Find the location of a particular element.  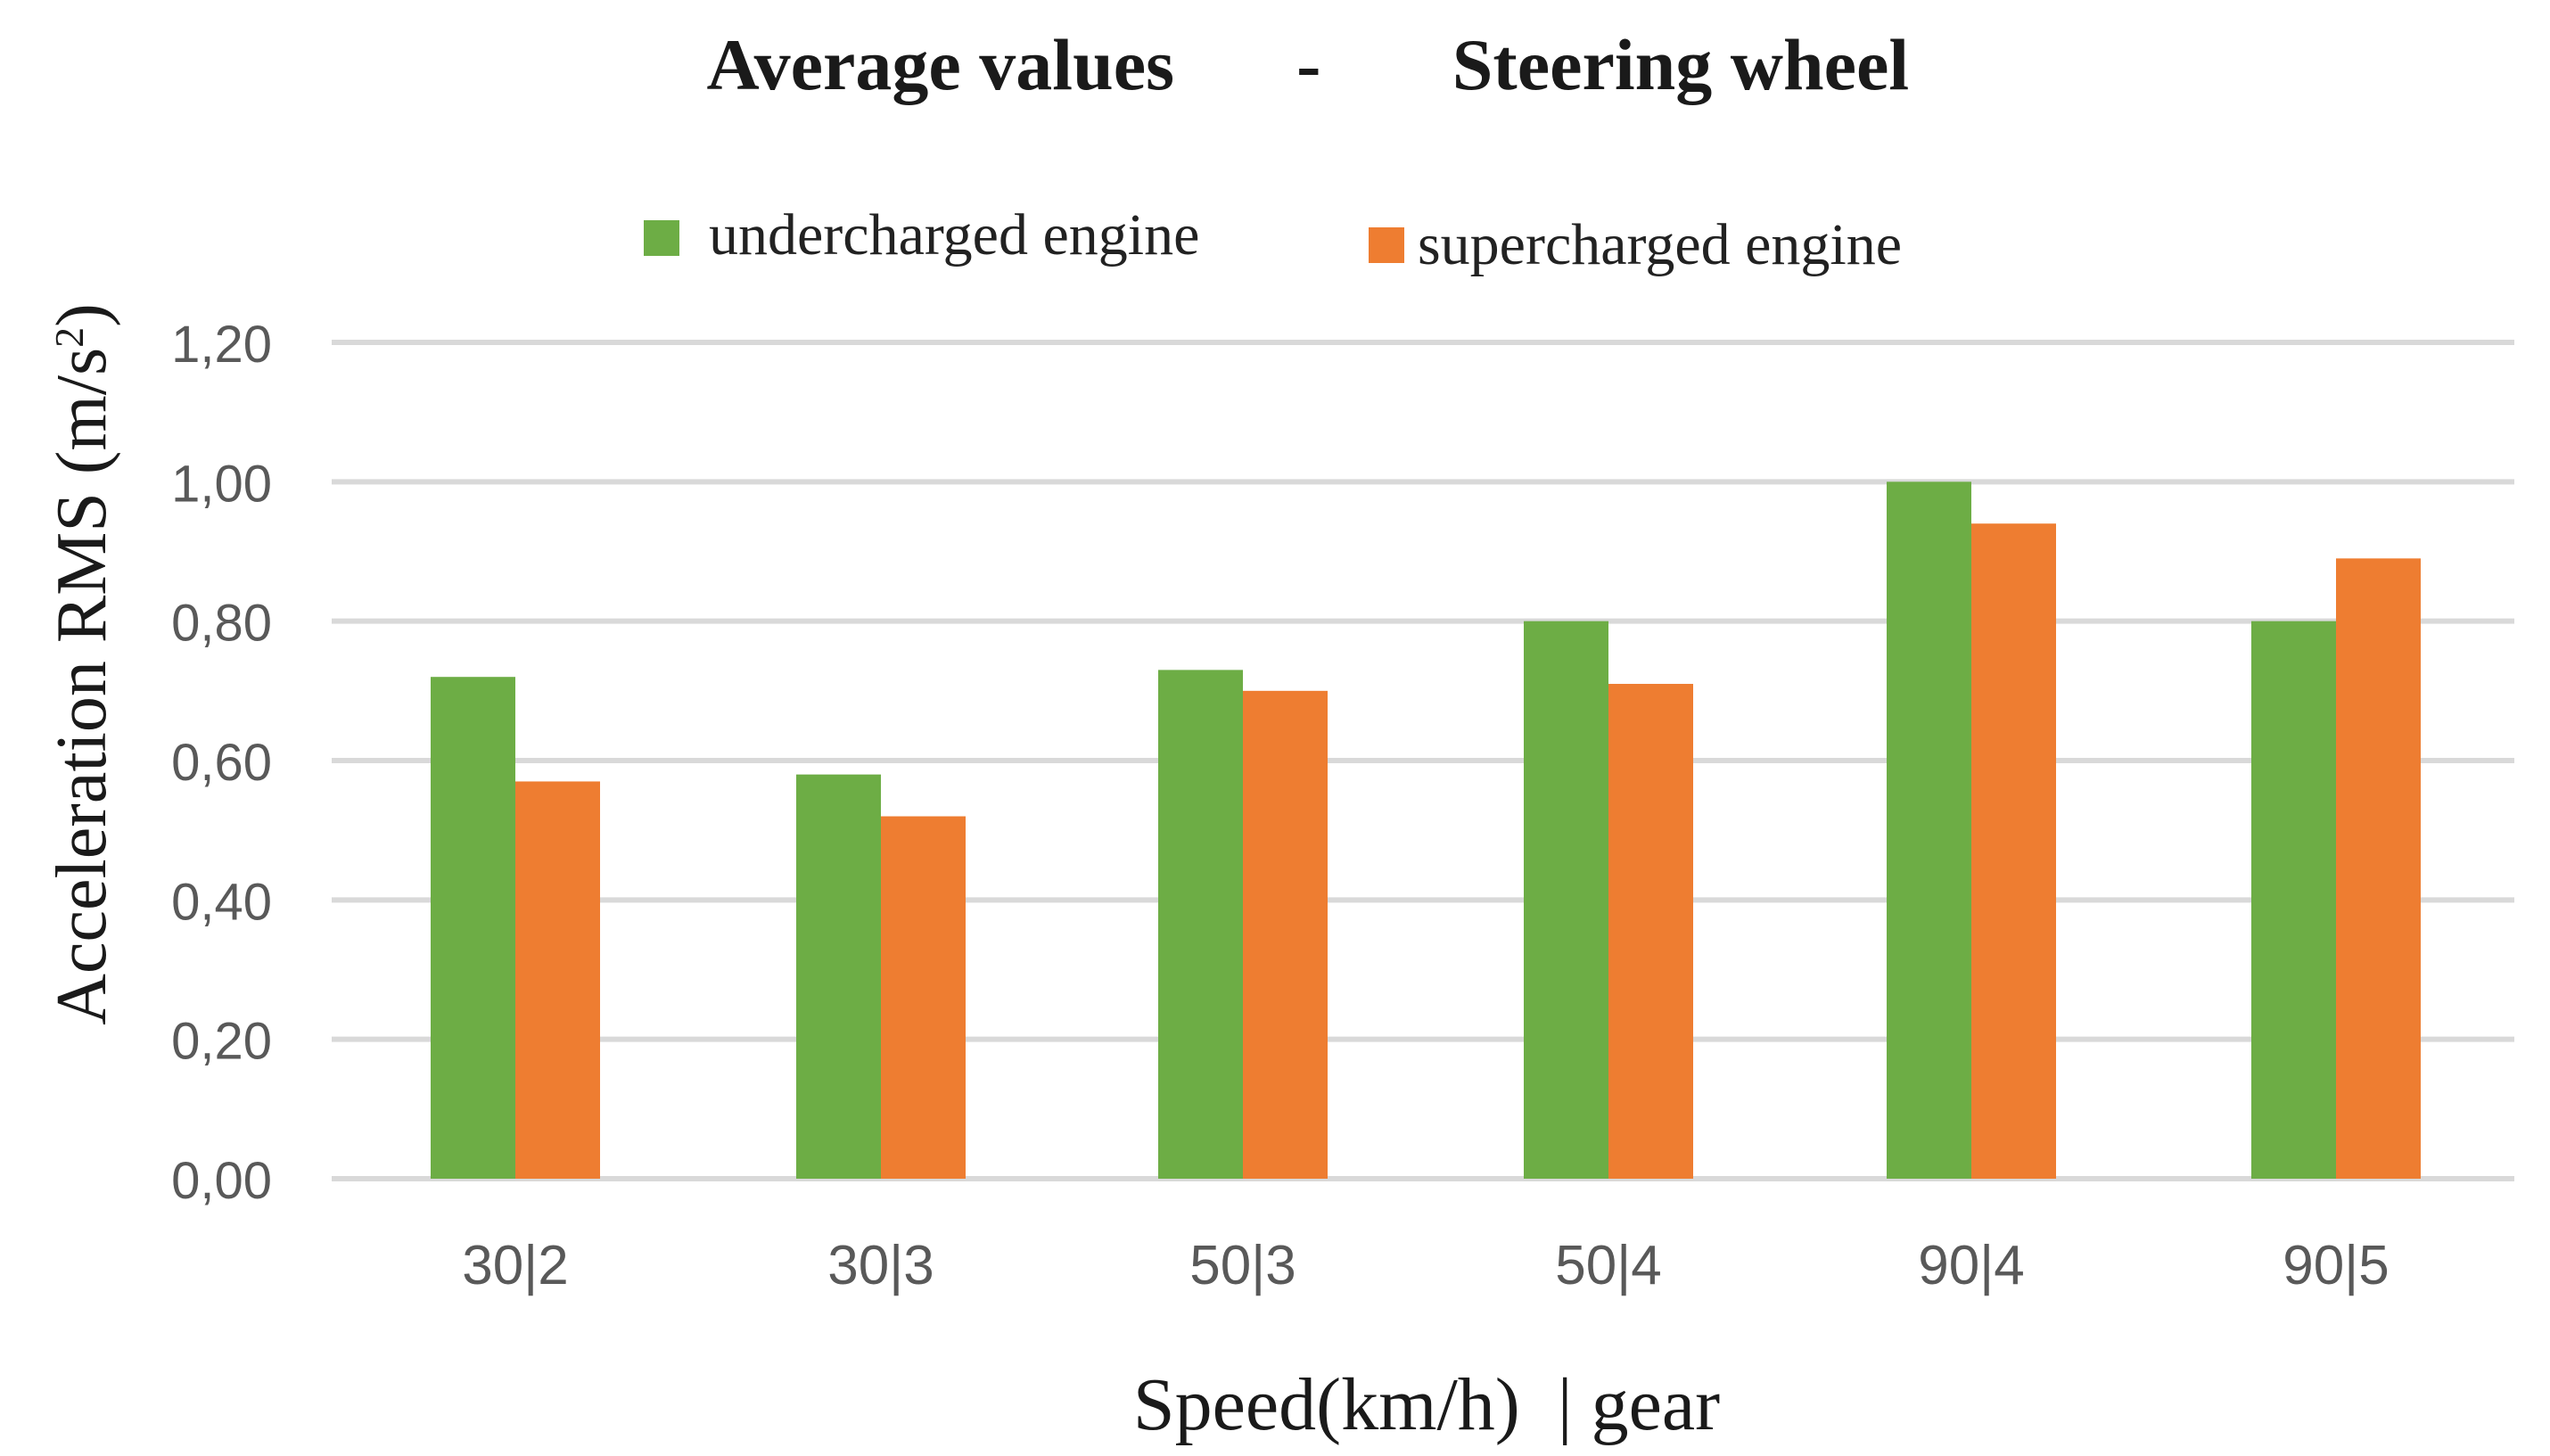

y-tick-label: 1,00 is located at coordinates (221, 484).